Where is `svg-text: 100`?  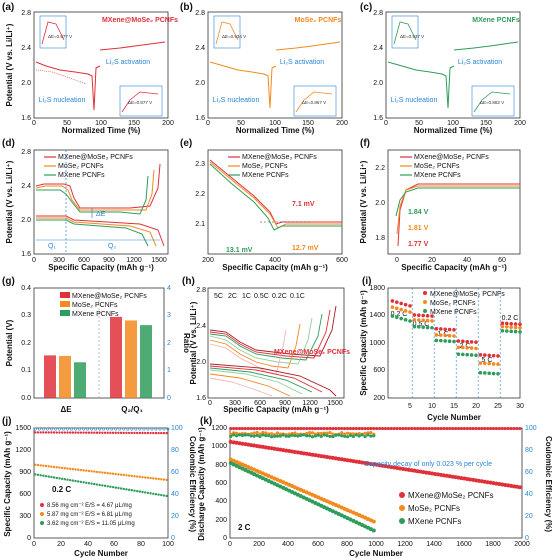 svg-text: 100 is located at coordinates (101, 123).